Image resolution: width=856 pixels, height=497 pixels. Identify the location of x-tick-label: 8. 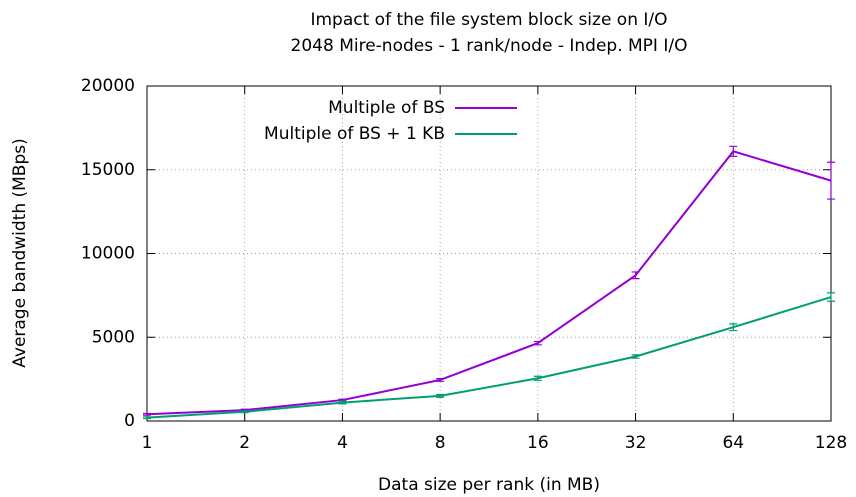
(440, 443).